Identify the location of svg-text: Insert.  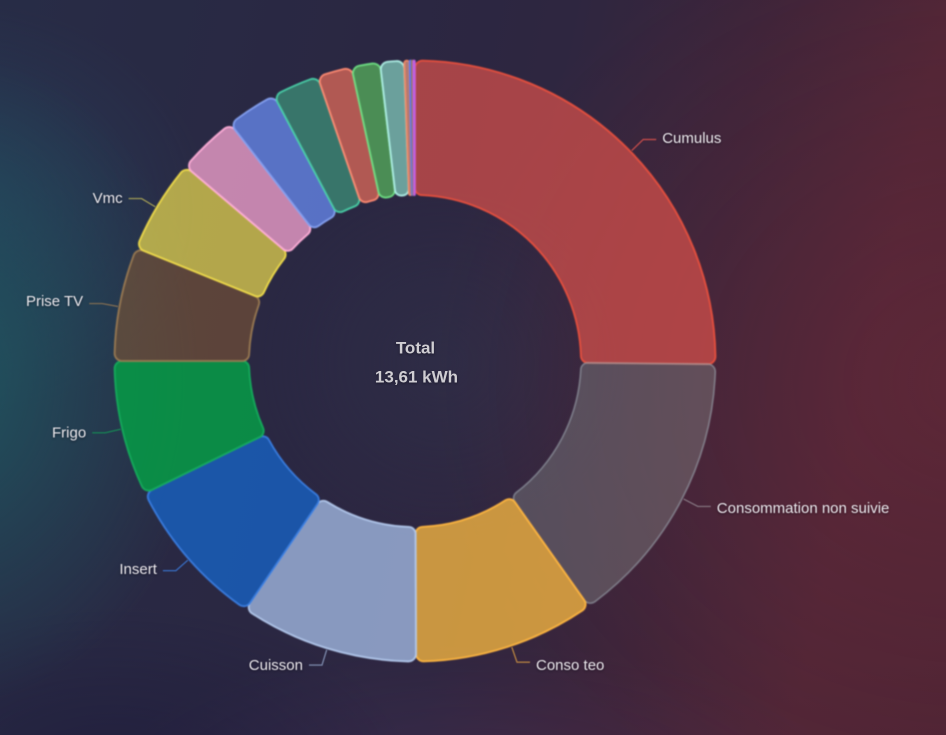
(138, 569).